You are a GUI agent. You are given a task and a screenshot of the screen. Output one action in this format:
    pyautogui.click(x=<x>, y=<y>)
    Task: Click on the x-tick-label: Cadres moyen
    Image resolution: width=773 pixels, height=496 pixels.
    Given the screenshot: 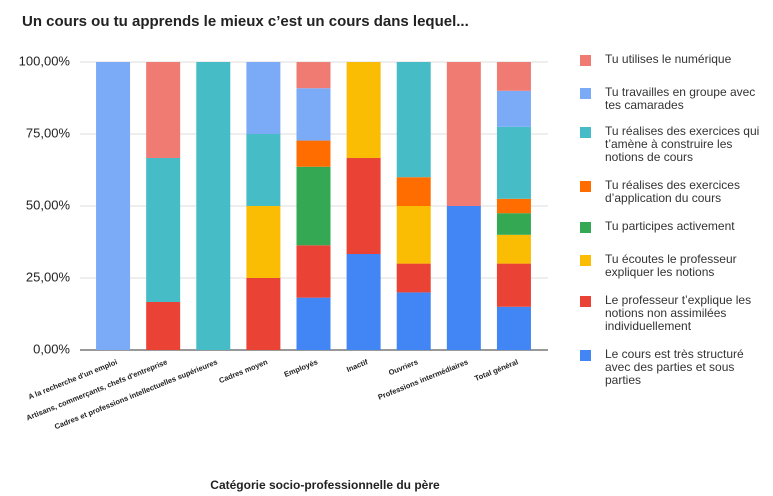 What is the action you would take?
    pyautogui.click(x=244, y=371)
    